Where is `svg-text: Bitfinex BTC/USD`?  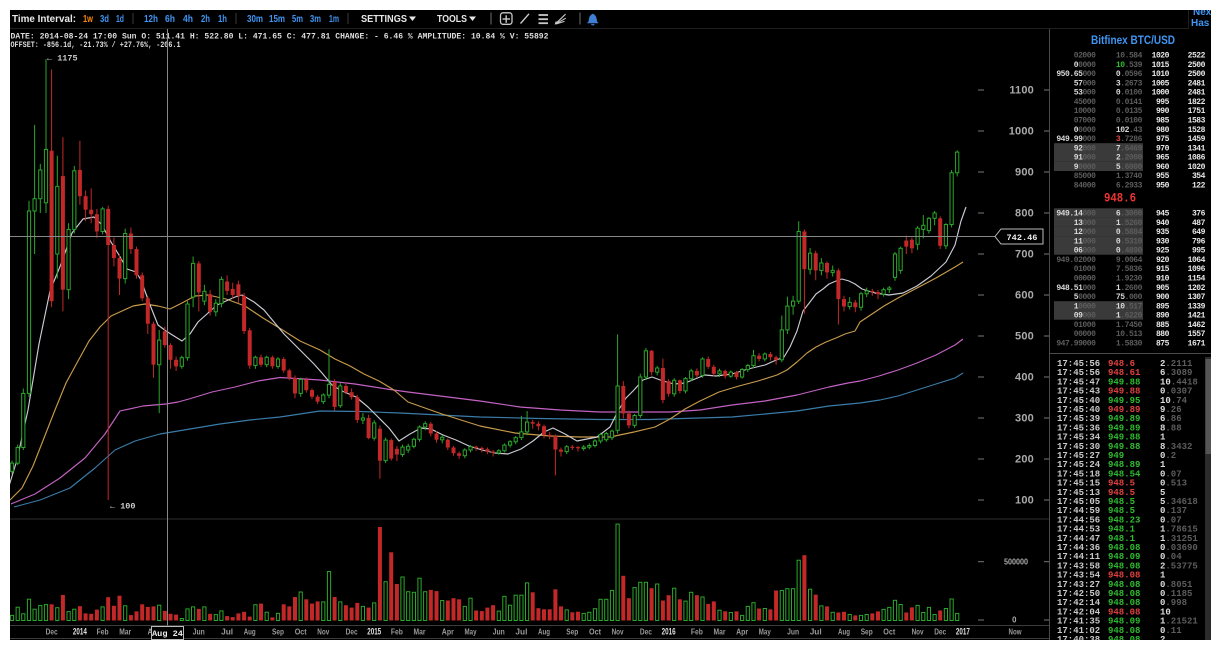
svg-text: Bitfinex BTC/USD is located at coordinates (1133, 40).